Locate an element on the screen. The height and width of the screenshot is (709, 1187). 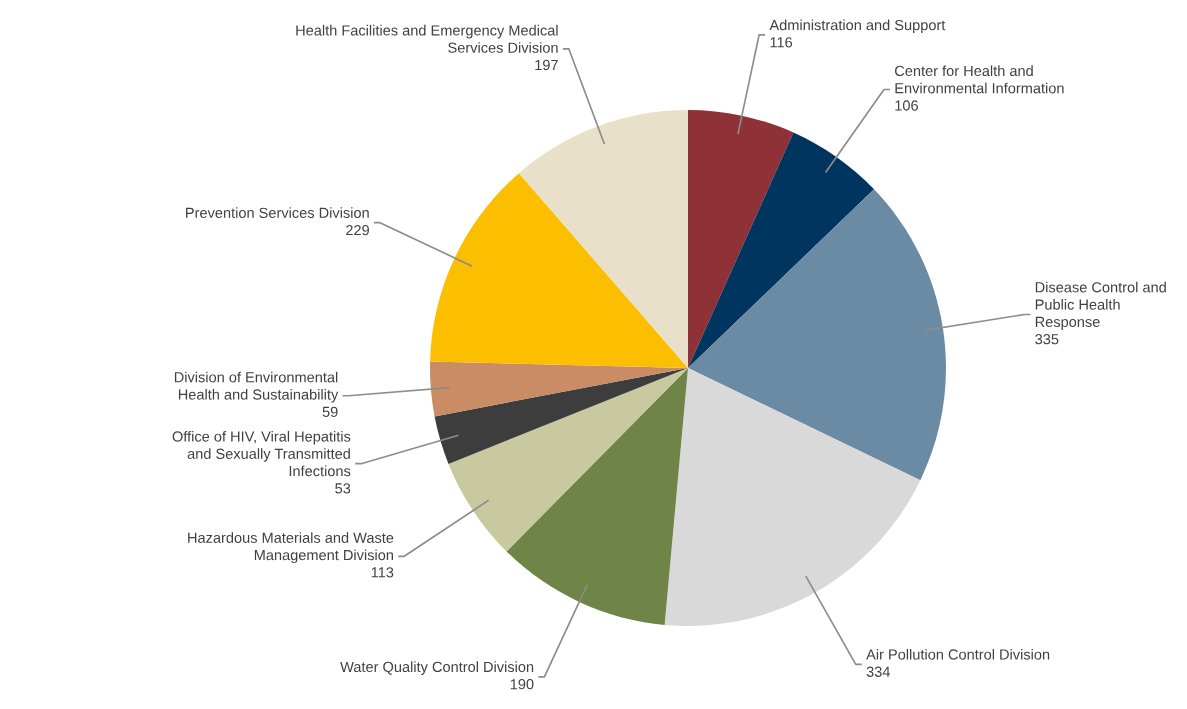
slice-label: Air Pollution Control Division is located at coordinates (958, 654).